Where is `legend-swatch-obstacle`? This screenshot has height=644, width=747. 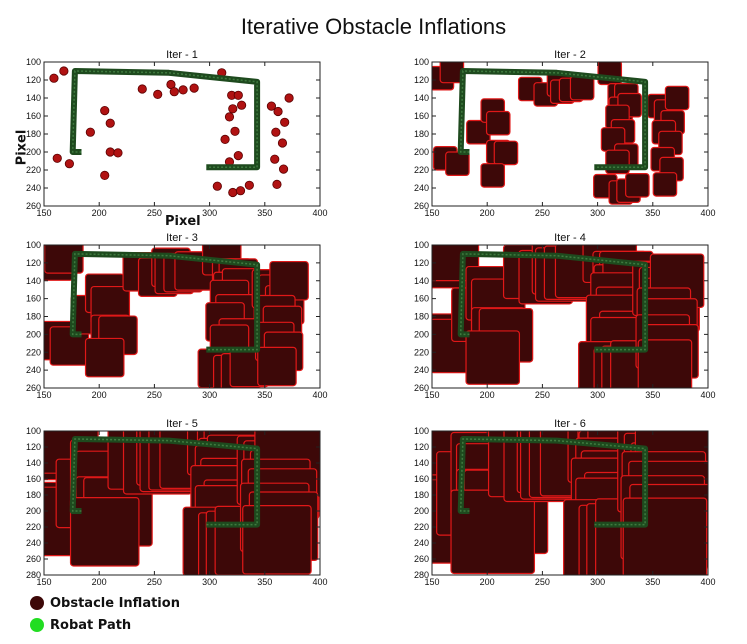 legend-swatch-obstacle is located at coordinates (37, 603).